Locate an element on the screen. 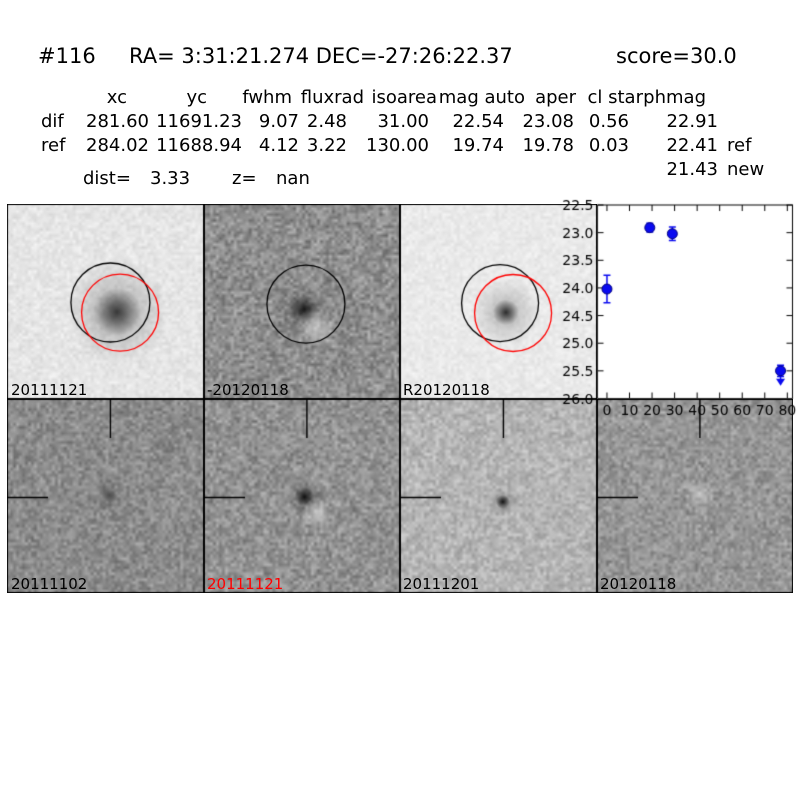  dif-isoarea: 31.00 is located at coordinates (403, 121).